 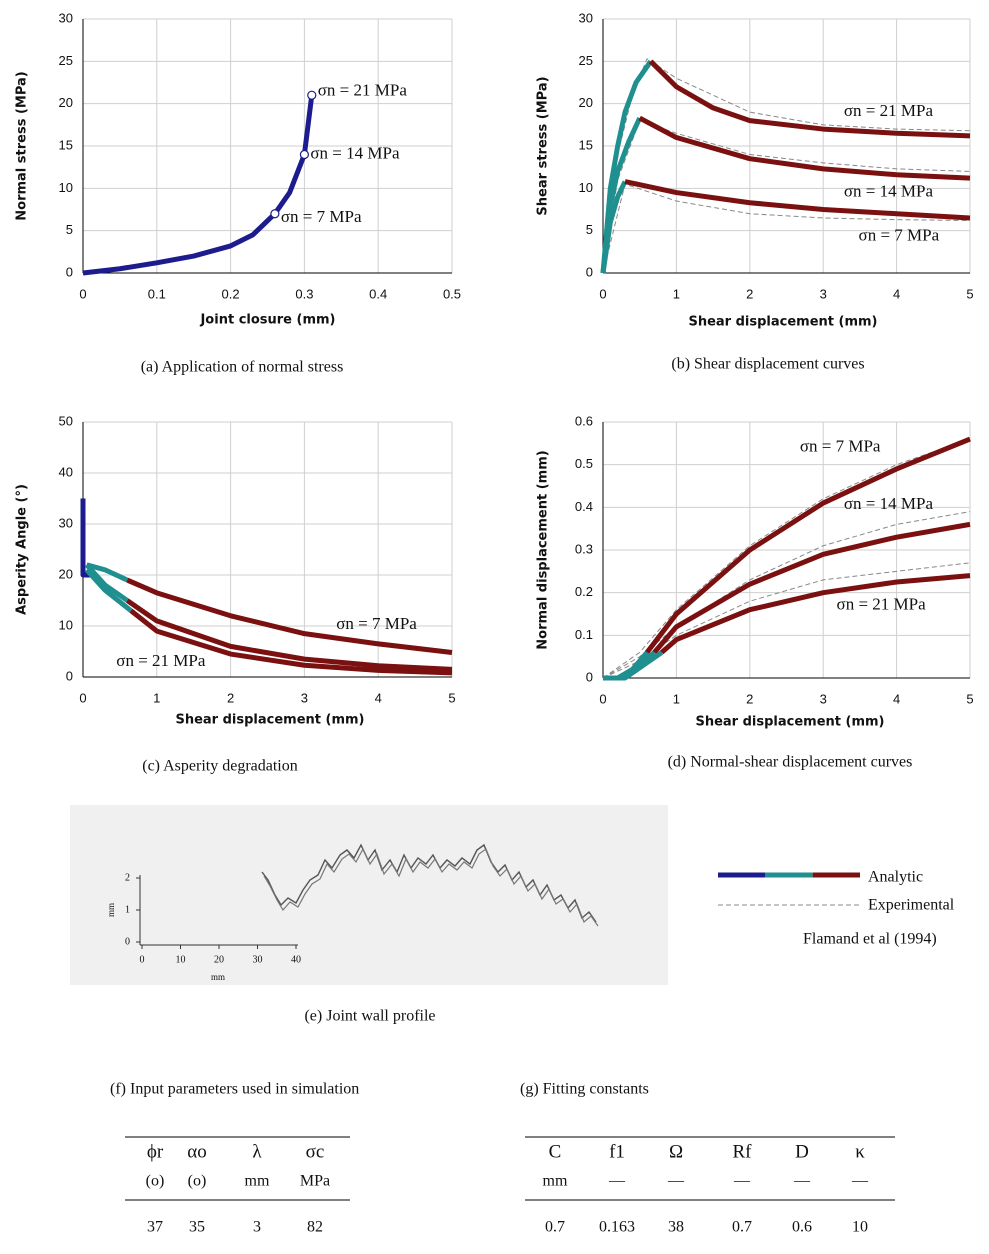 What do you see at coordinates (676, 1227) in the screenshot?
I see `table-value: 38` at bounding box center [676, 1227].